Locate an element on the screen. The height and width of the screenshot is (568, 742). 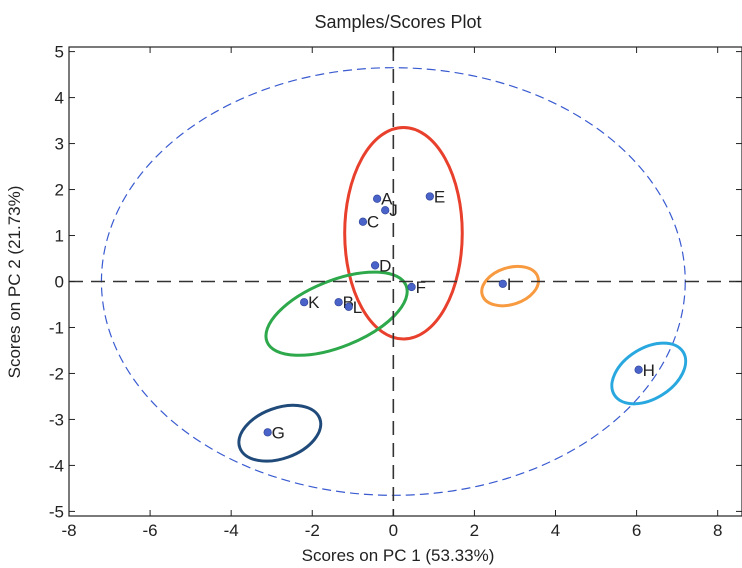
x-tick-label: -8 is located at coordinates (68, 530).